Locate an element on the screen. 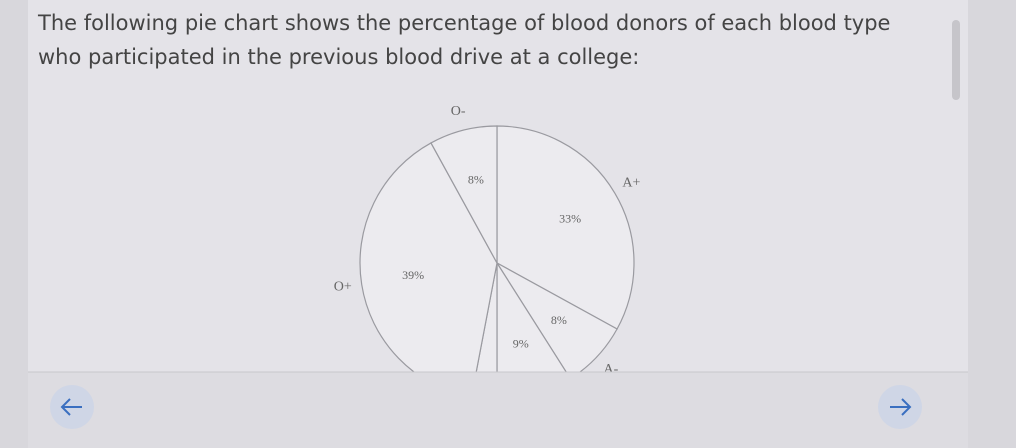  value-label: 9% is located at coordinates (521, 343).